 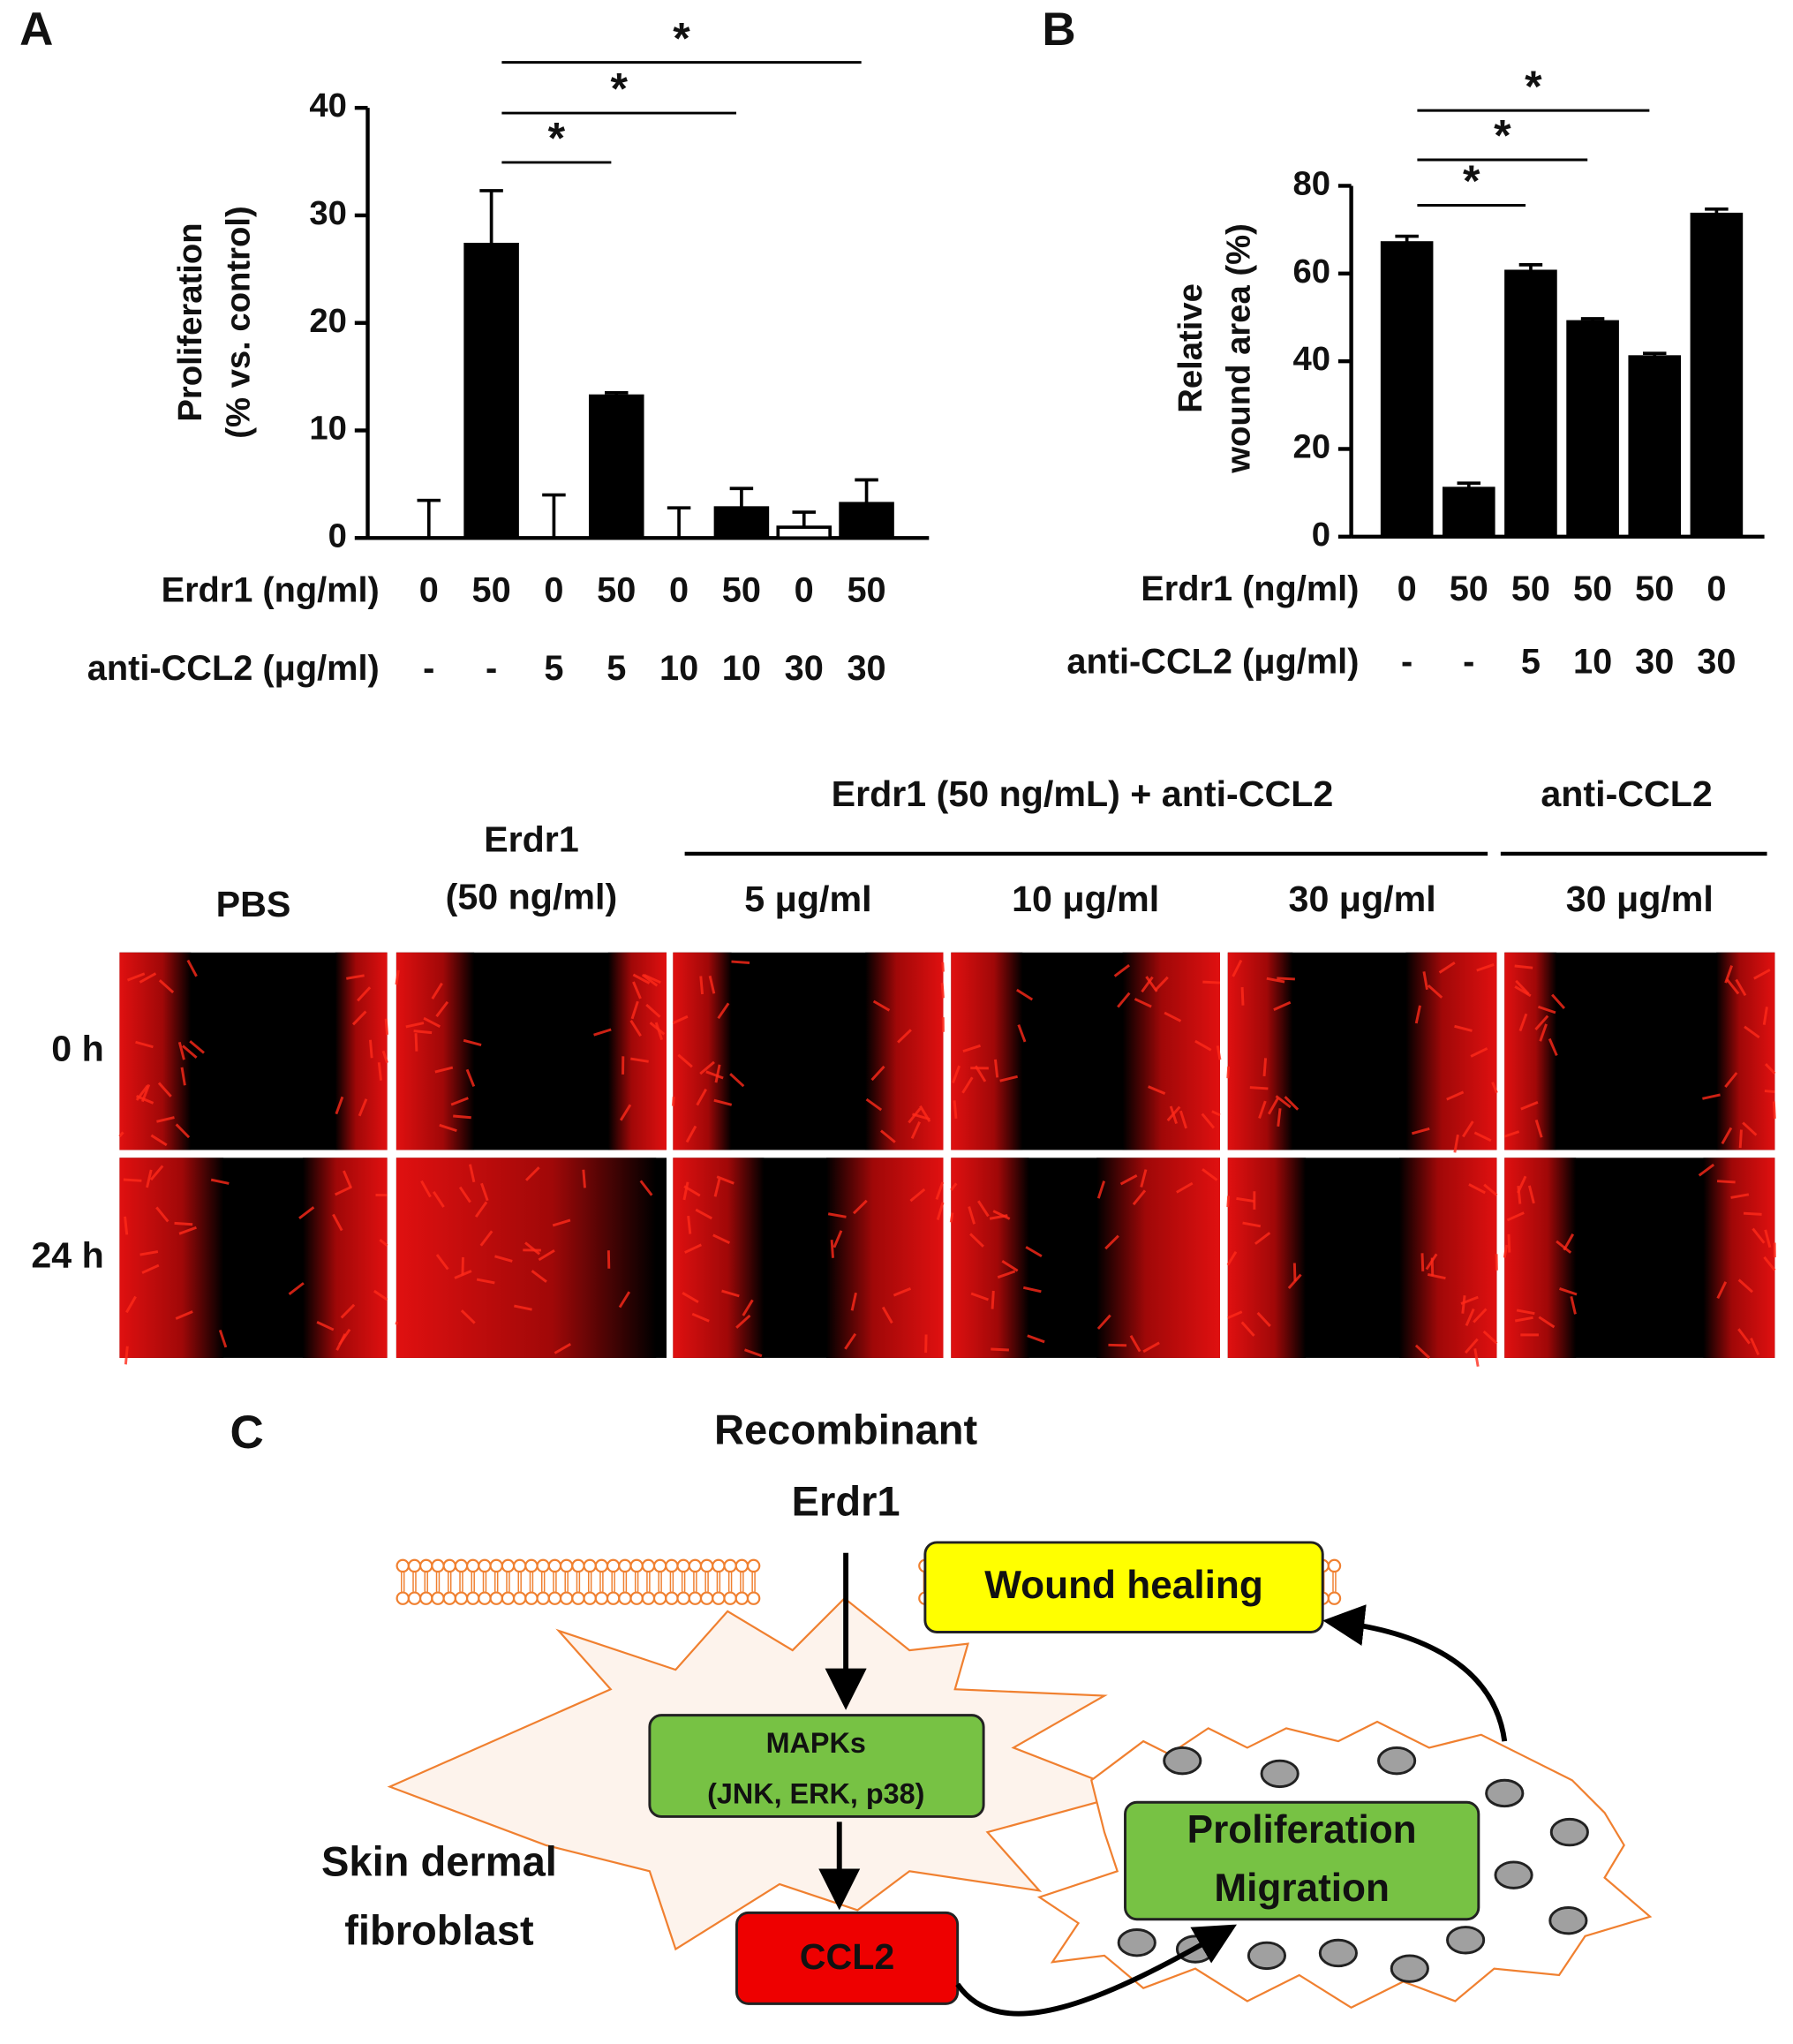 I want to click on significance-star: *, so click(x=1471, y=181).